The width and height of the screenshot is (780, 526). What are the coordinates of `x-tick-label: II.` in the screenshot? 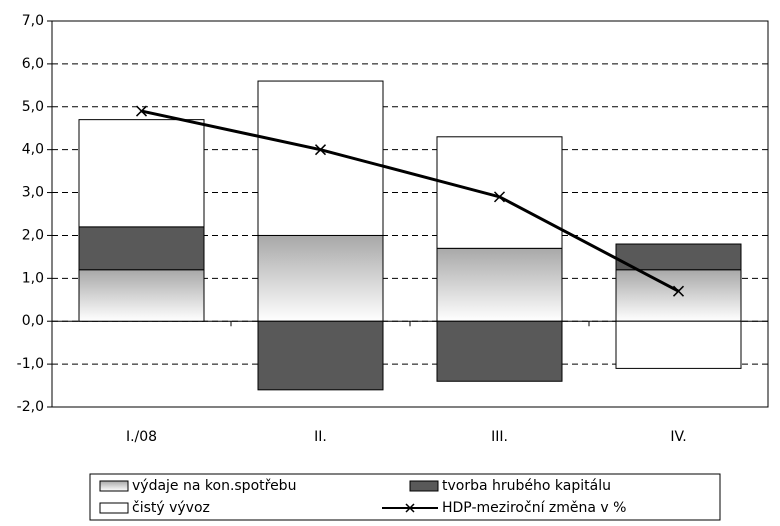 It's located at (320, 437).